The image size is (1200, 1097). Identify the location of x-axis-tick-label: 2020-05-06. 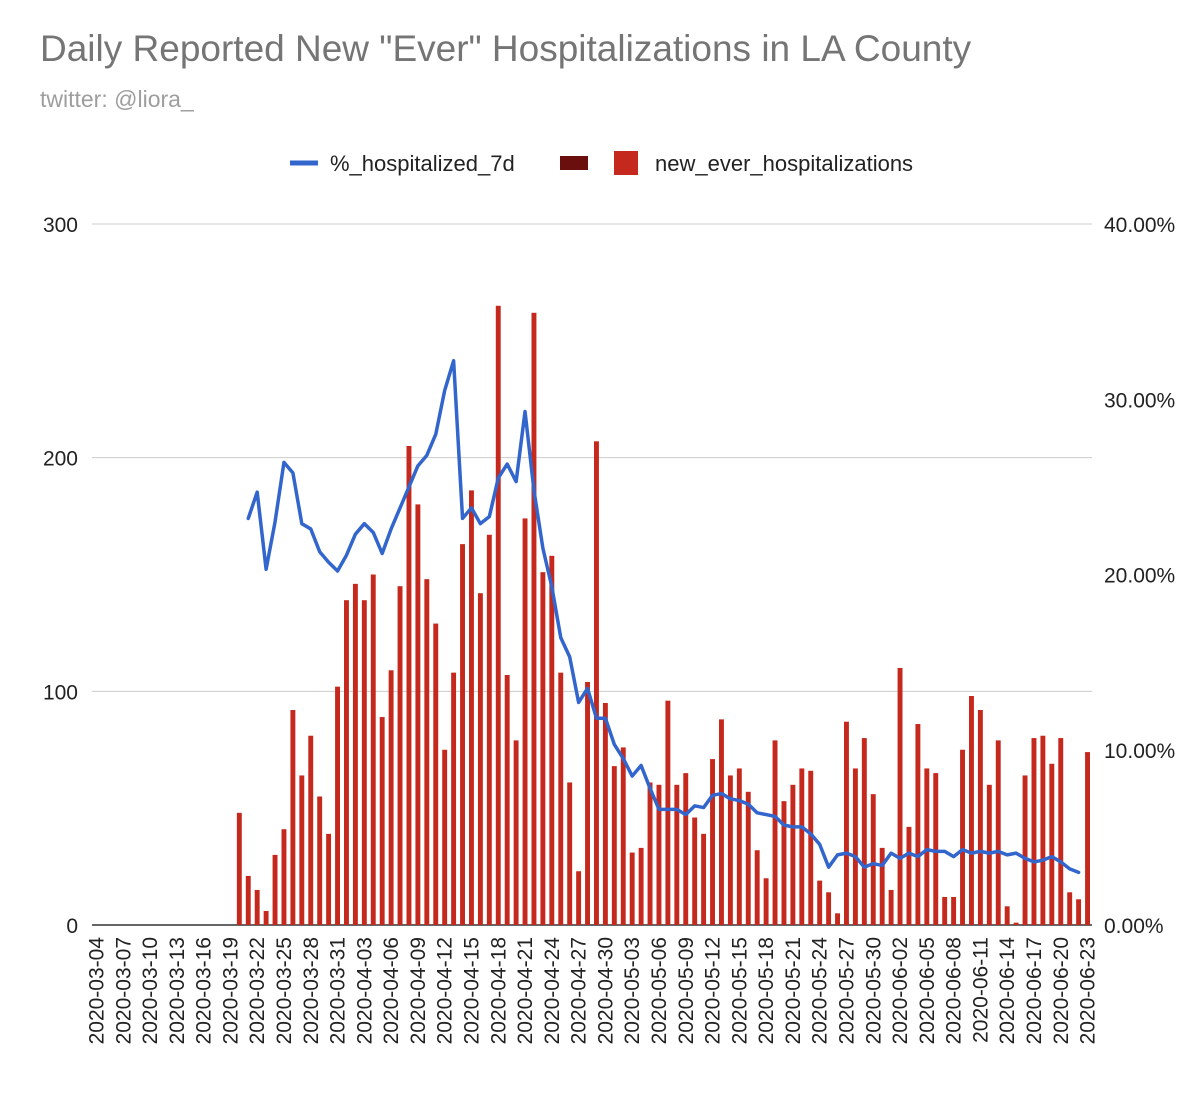
(659, 990).